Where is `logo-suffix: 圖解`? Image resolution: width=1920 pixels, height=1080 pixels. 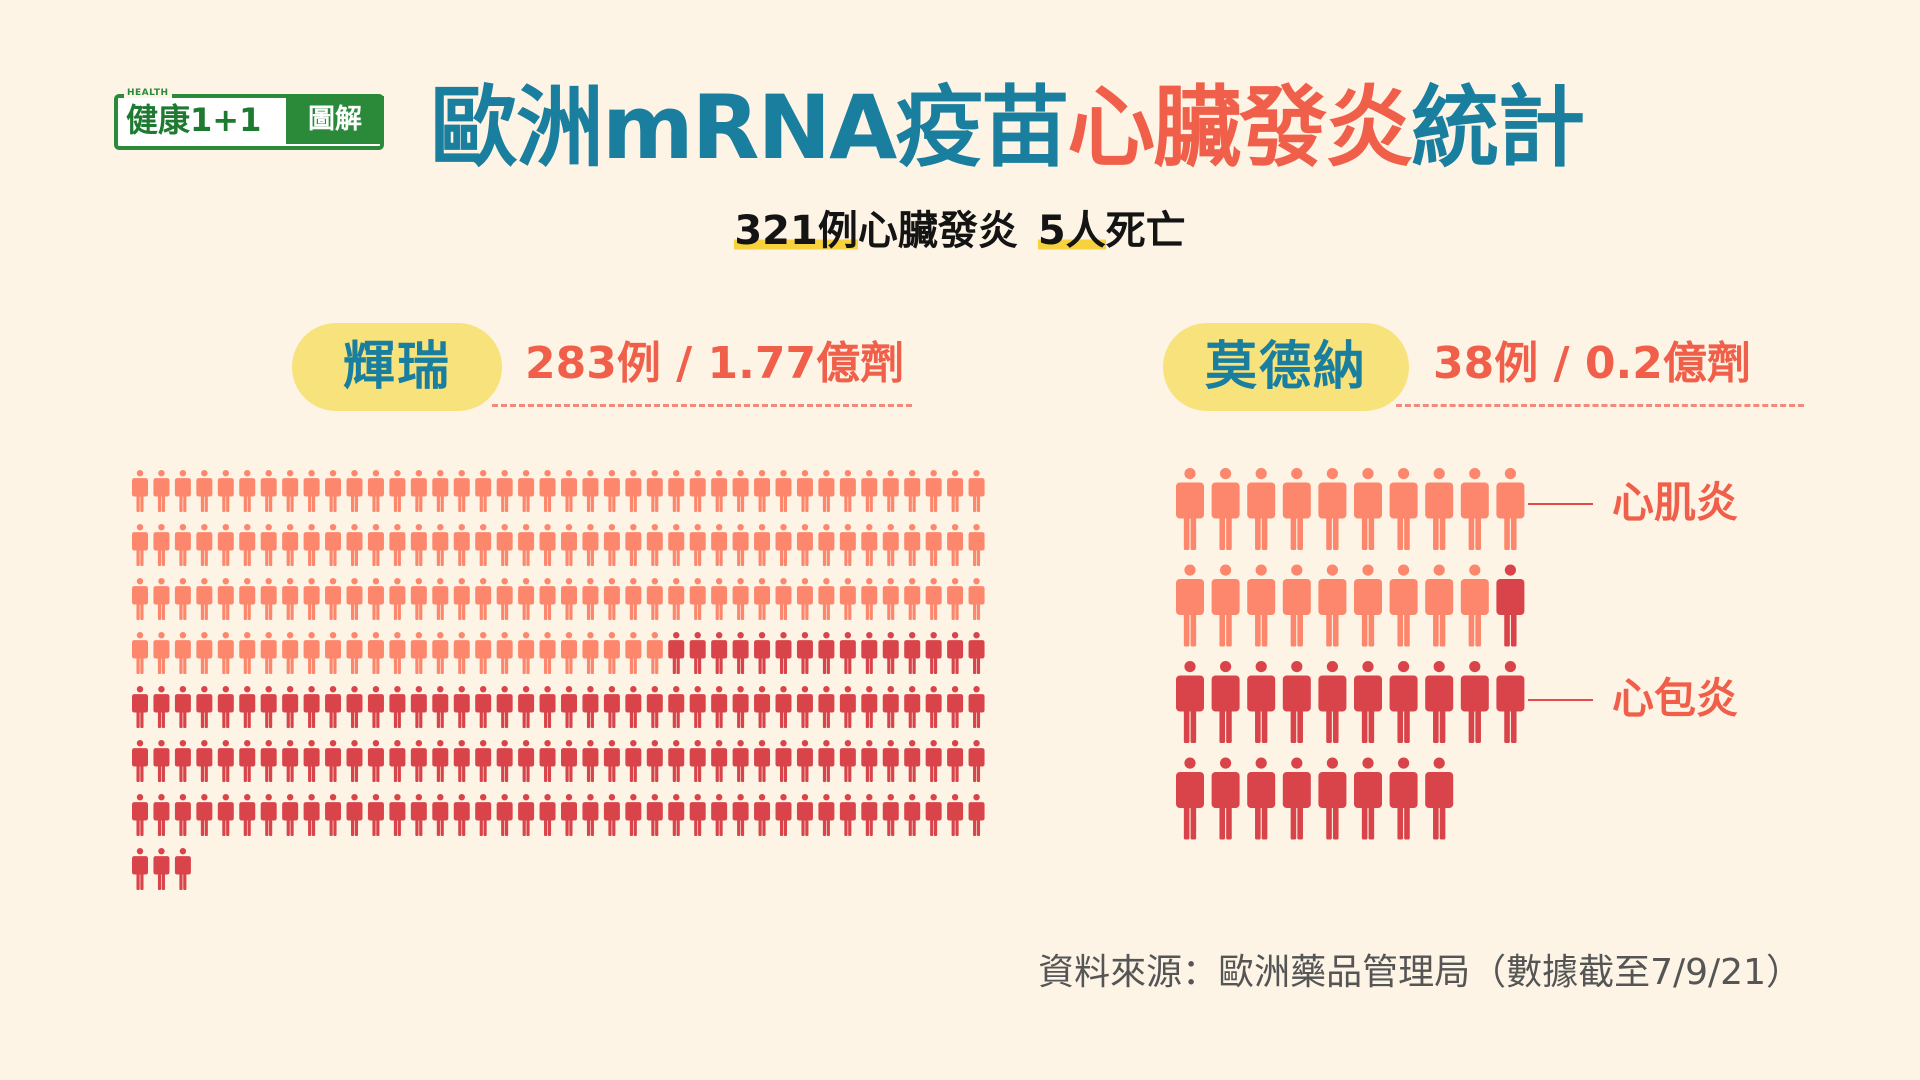
logo-suffix: 圖解 is located at coordinates (335, 120).